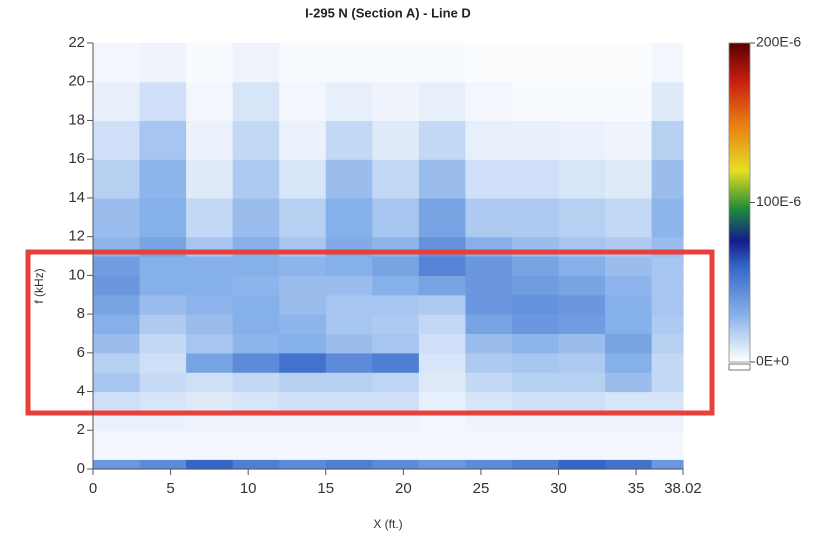  I want to click on colorbar, so click(739, 202).